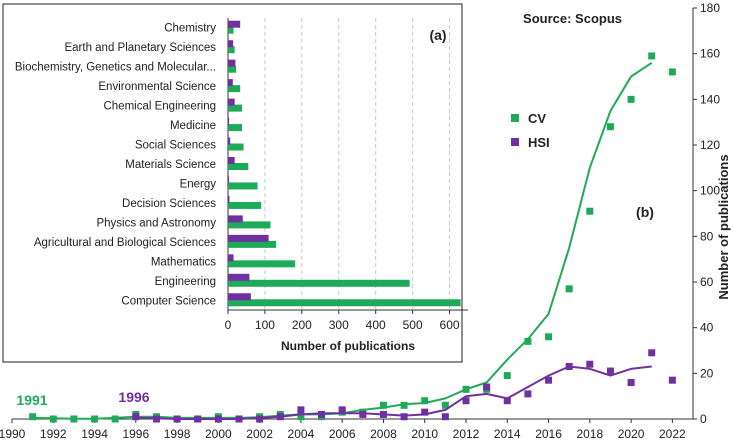 The width and height of the screenshot is (733, 445). I want to click on x-tick-label: 2004, so click(301, 434).